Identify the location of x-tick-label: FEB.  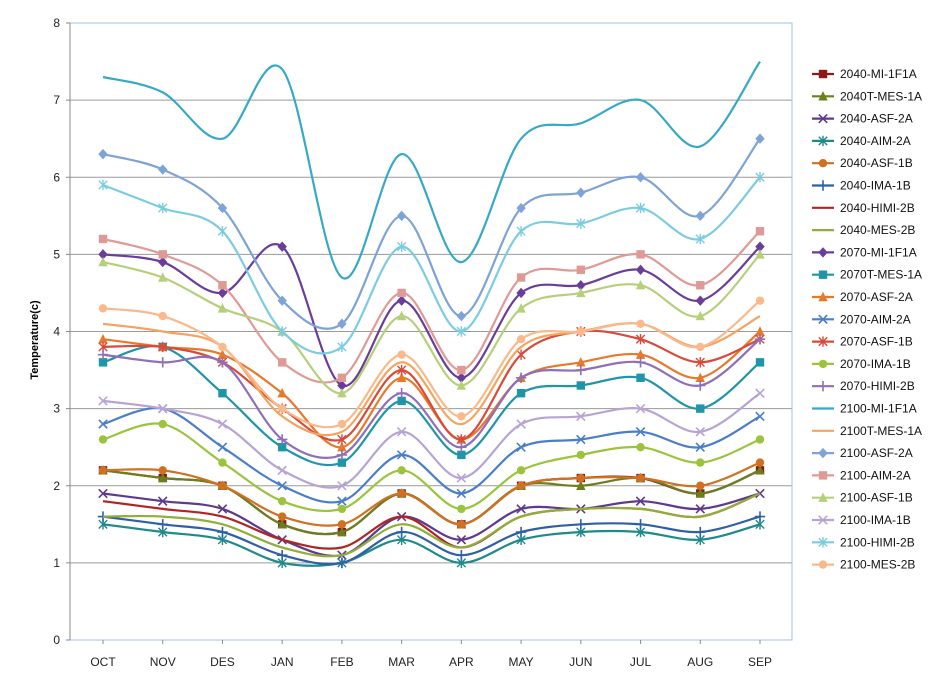
(341, 662).